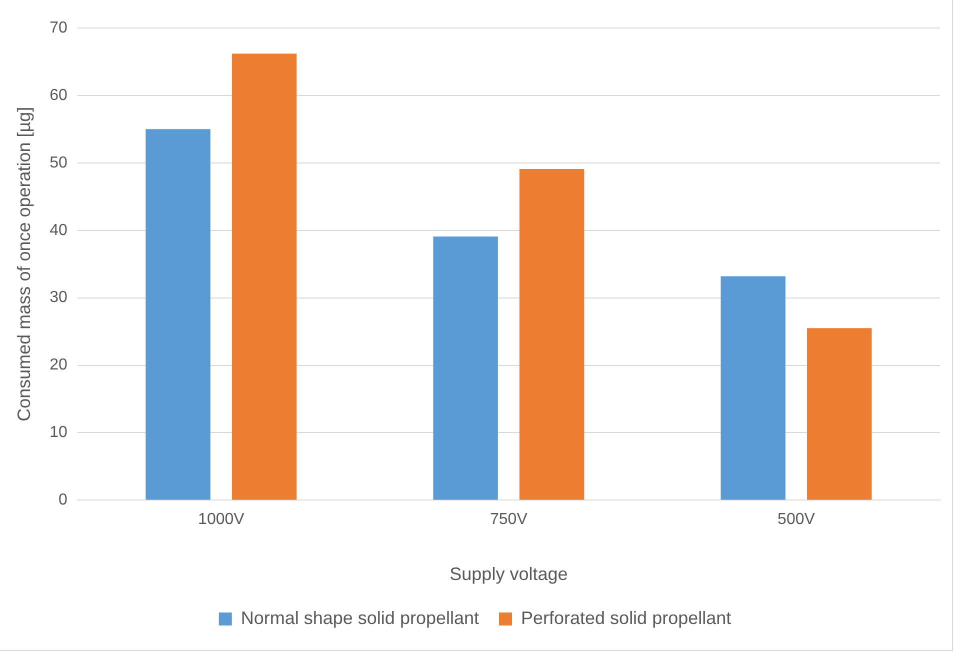 This screenshot has height=654, width=957. Describe the element at coordinates (59, 297) in the screenshot. I see `y-tick-label: 30` at that location.